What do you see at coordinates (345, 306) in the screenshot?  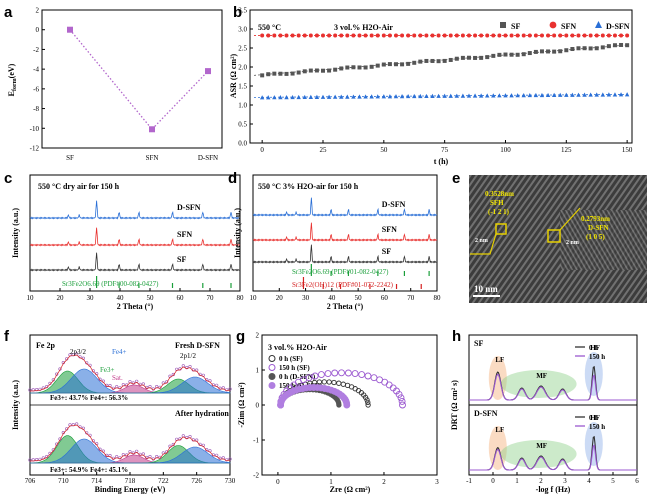 I see `panel-d-xlabel: 2 Theta (°)` at bounding box center [345, 306].